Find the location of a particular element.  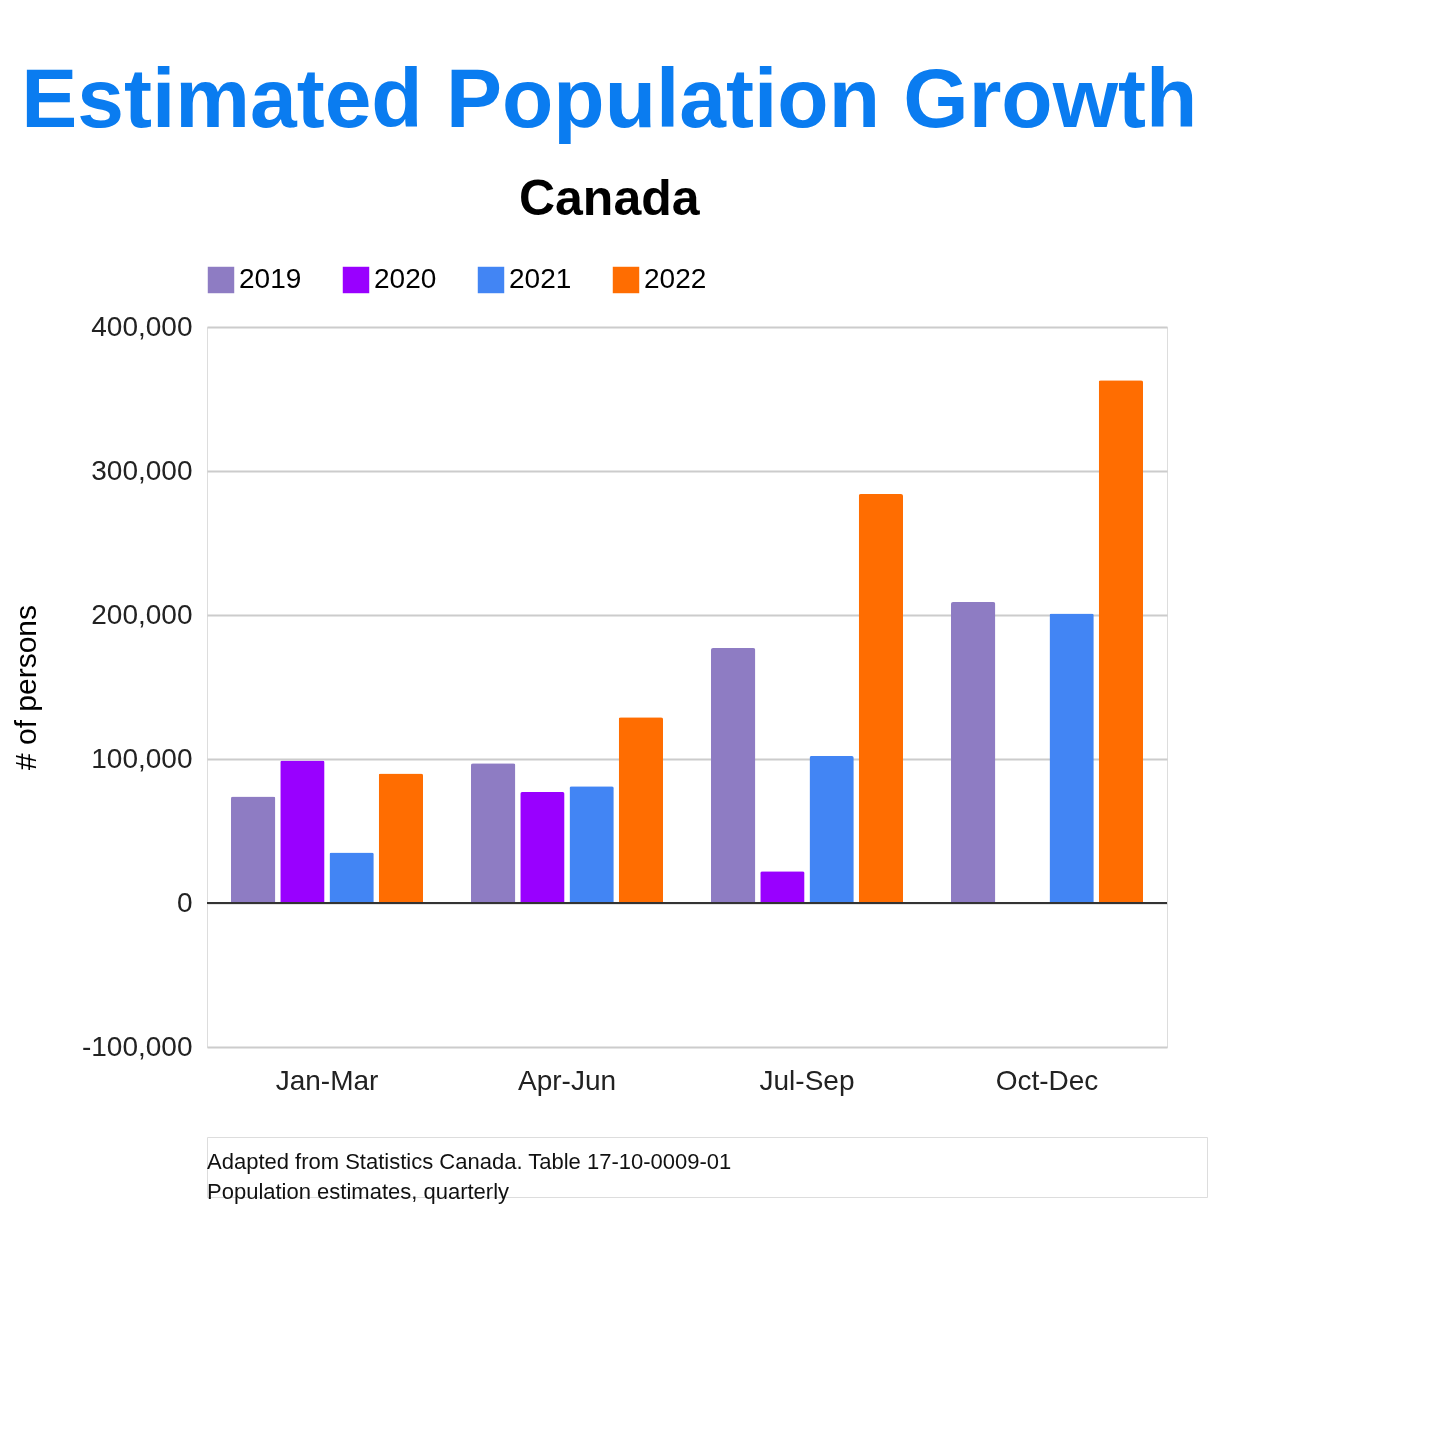

chart-title: Estimated Population Growth is located at coordinates (609, 98).